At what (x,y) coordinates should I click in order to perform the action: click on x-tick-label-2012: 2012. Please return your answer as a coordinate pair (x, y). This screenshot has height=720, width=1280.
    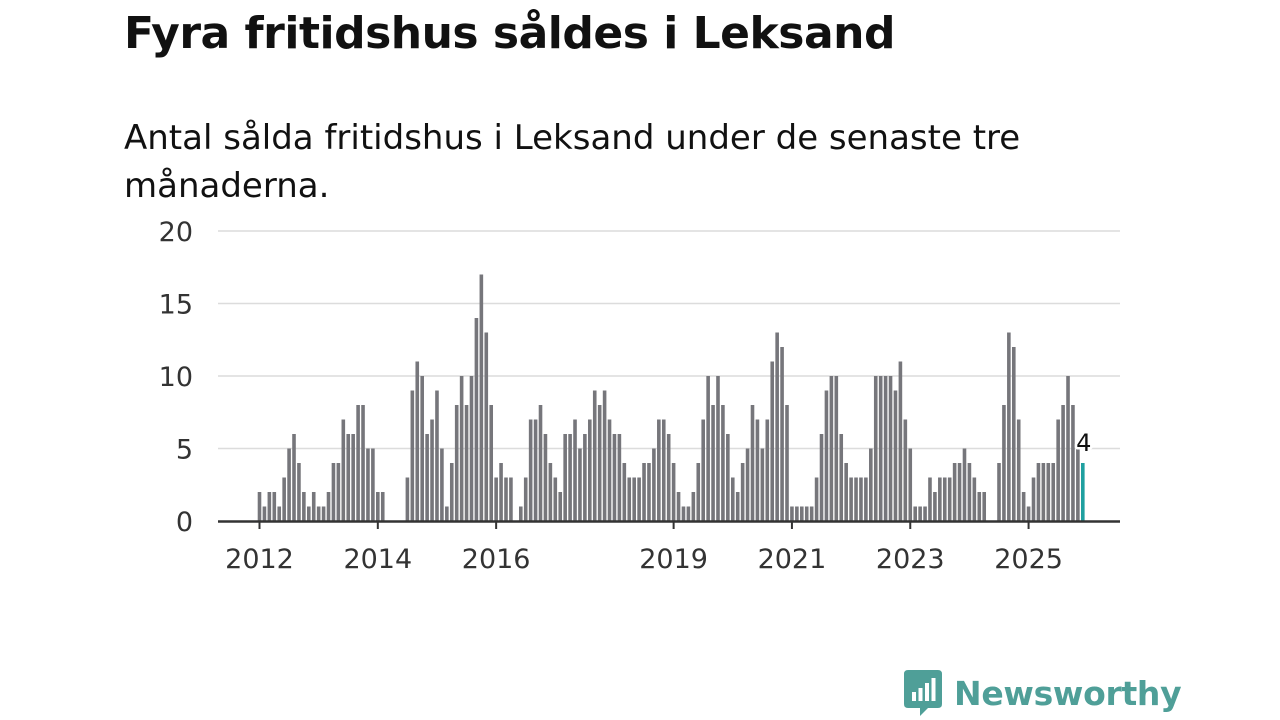
    Looking at the image, I should click on (259, 559).